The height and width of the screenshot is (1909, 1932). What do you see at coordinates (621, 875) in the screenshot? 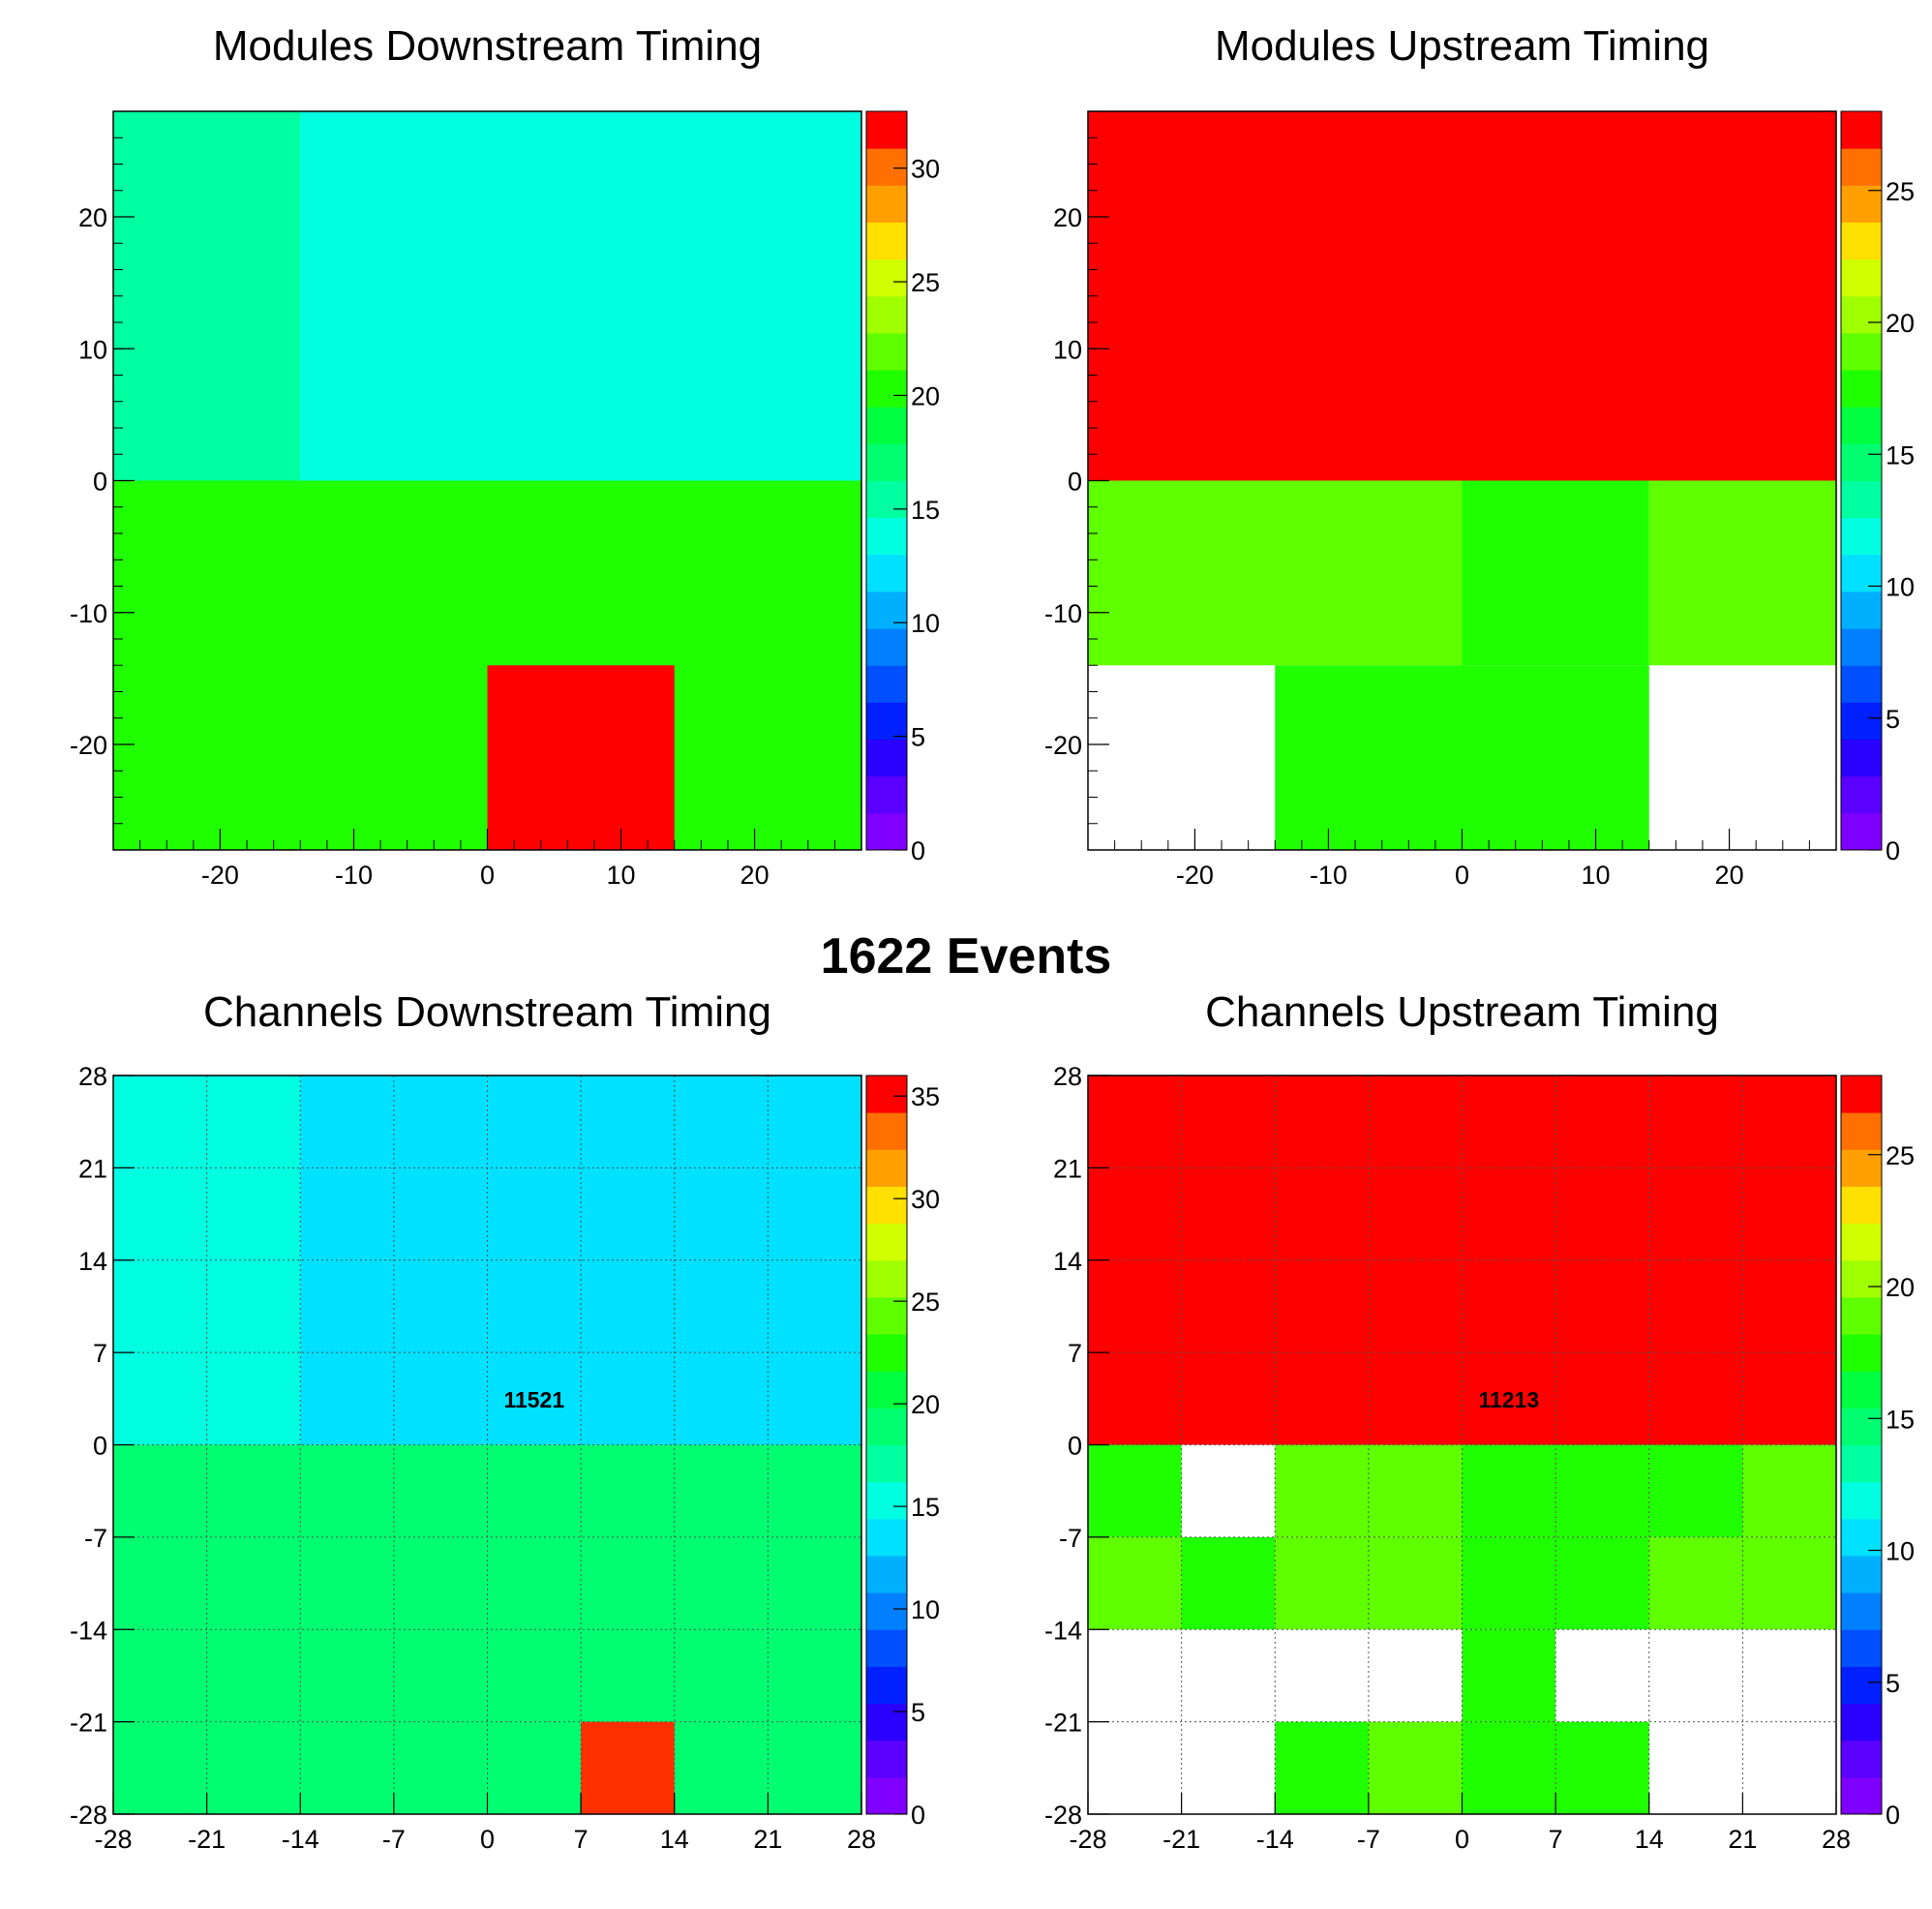
I see `x-tick-label: 10` at bounding box center [621, 875].